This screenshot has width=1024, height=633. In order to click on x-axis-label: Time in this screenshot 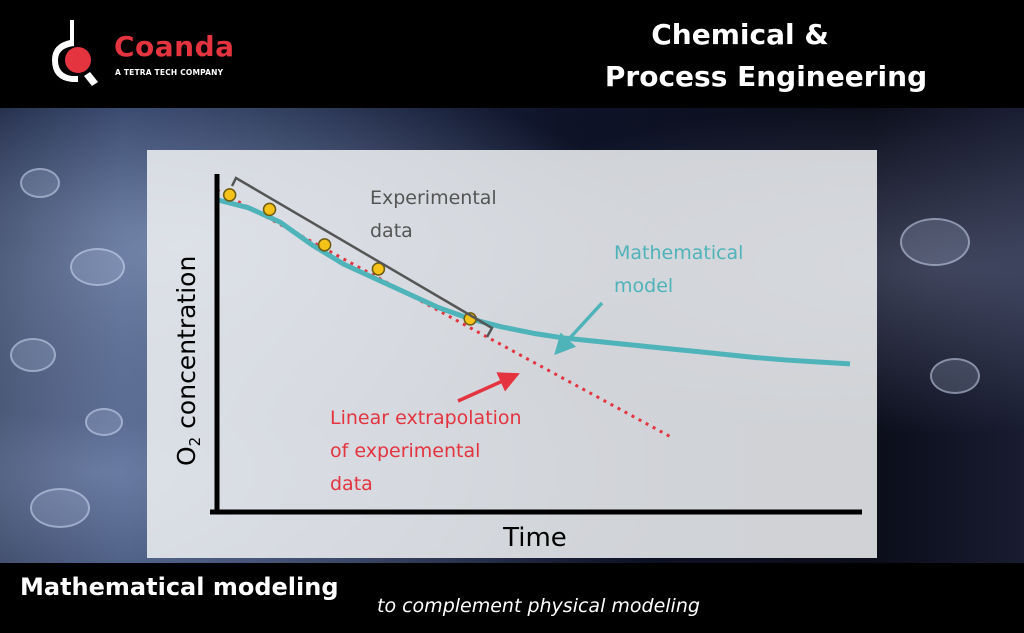, I will do `click(534, 538)`.